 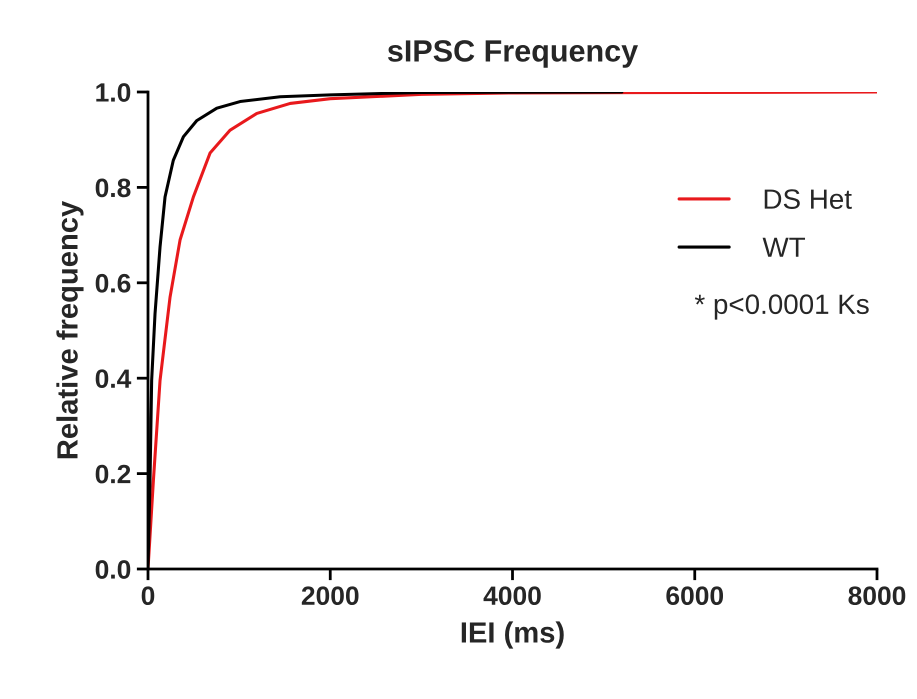 I want to click on y-tick-label: 1.0, so click(x=113, y=92).